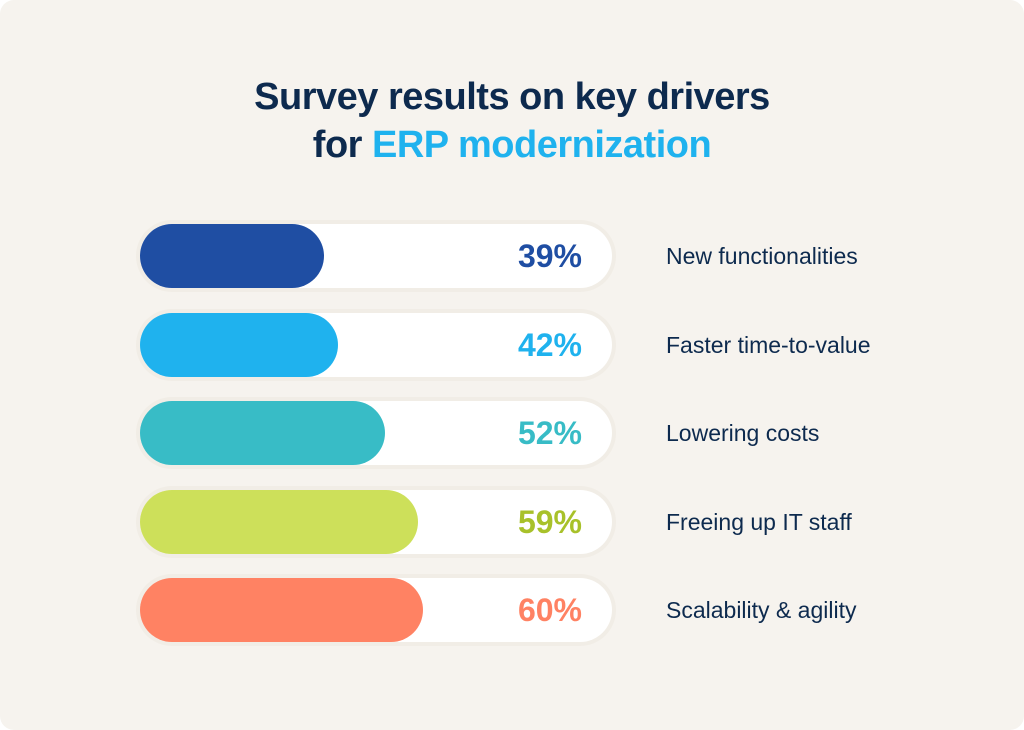 This screenshot has width=1024, height=730. I want to click on bar-track: 39%, so click(376, 256).